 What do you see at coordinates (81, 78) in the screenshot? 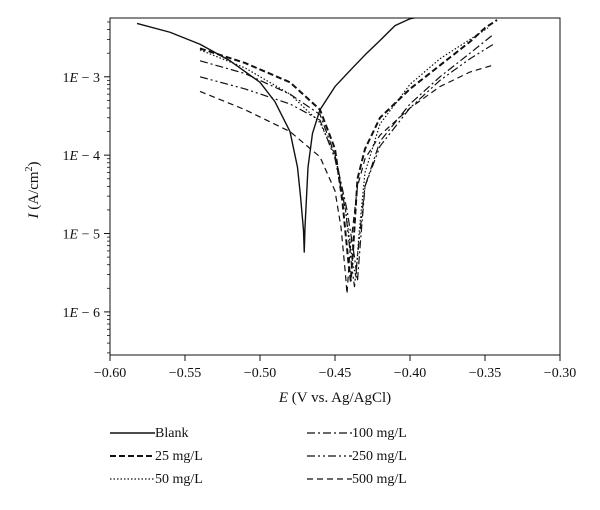
I see `y-tick-label: 1E − 3` at bounding box center [81, 78].